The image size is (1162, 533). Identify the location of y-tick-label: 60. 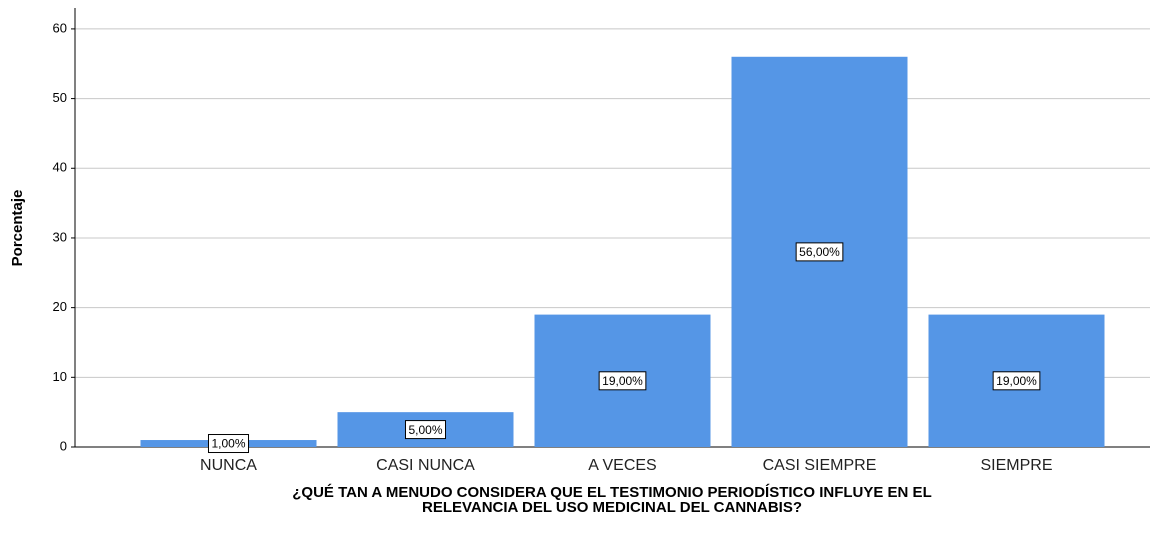
(60, 27).